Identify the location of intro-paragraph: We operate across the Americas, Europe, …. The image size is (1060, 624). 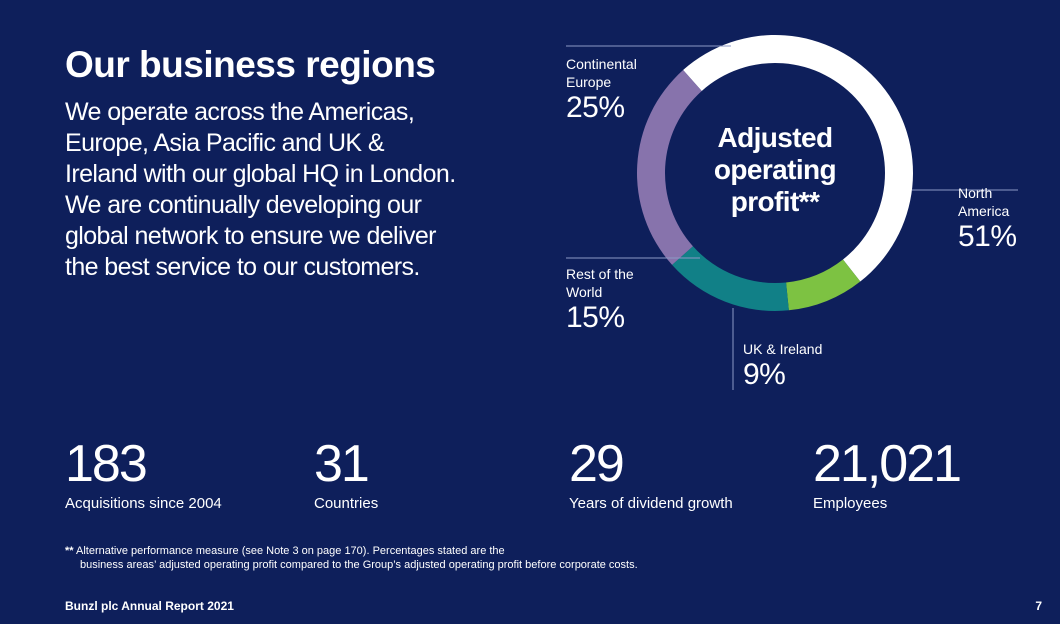
(260, 189).